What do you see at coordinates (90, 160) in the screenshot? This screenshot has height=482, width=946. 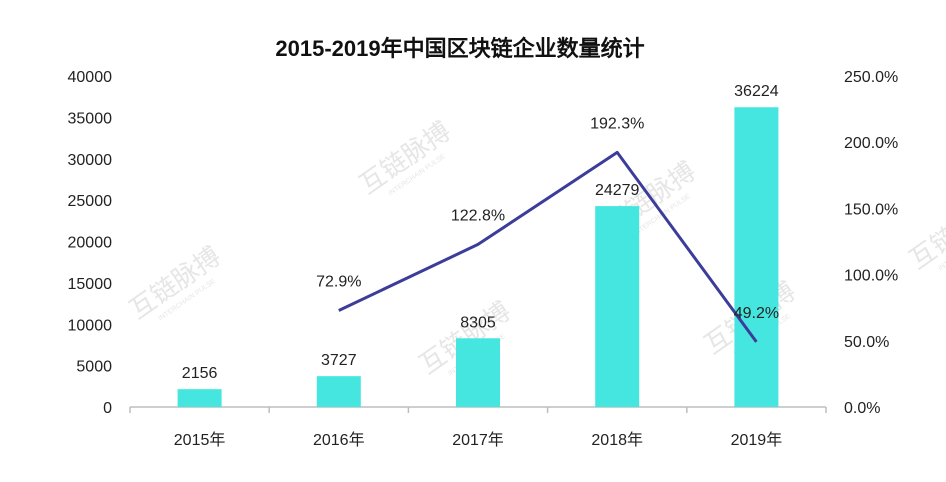 I see `left-axis-tick-label: 30000` at bounding box center [90, 160].